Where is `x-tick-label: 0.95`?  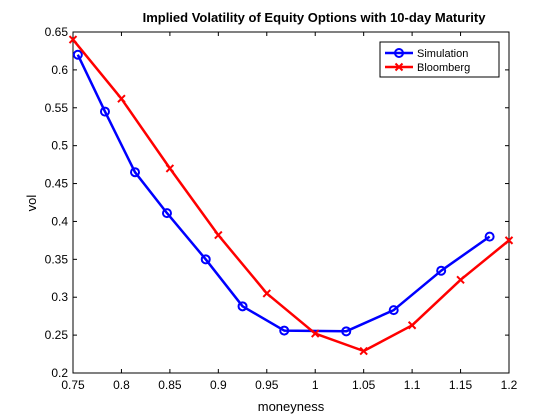
x-tick-label: 0.95 is located at coordinates (267, 385).